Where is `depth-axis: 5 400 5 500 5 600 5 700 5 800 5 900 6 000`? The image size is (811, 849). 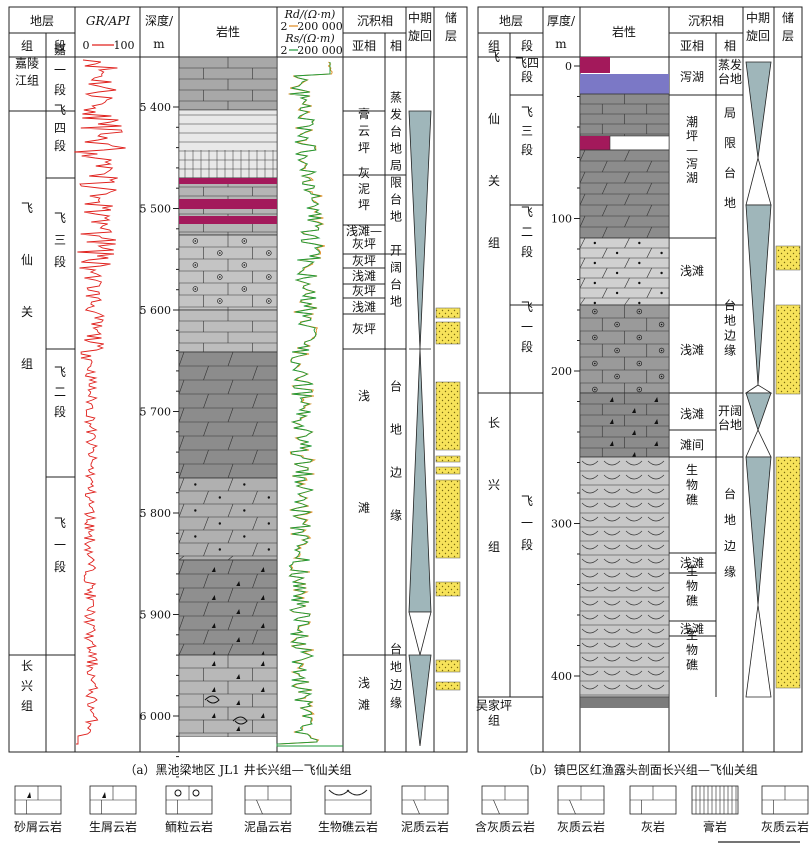
depth-axis: 5 400 5 500 5 600 5 700 5 800 5 900 6 000 is located at coordinates (159, 449).